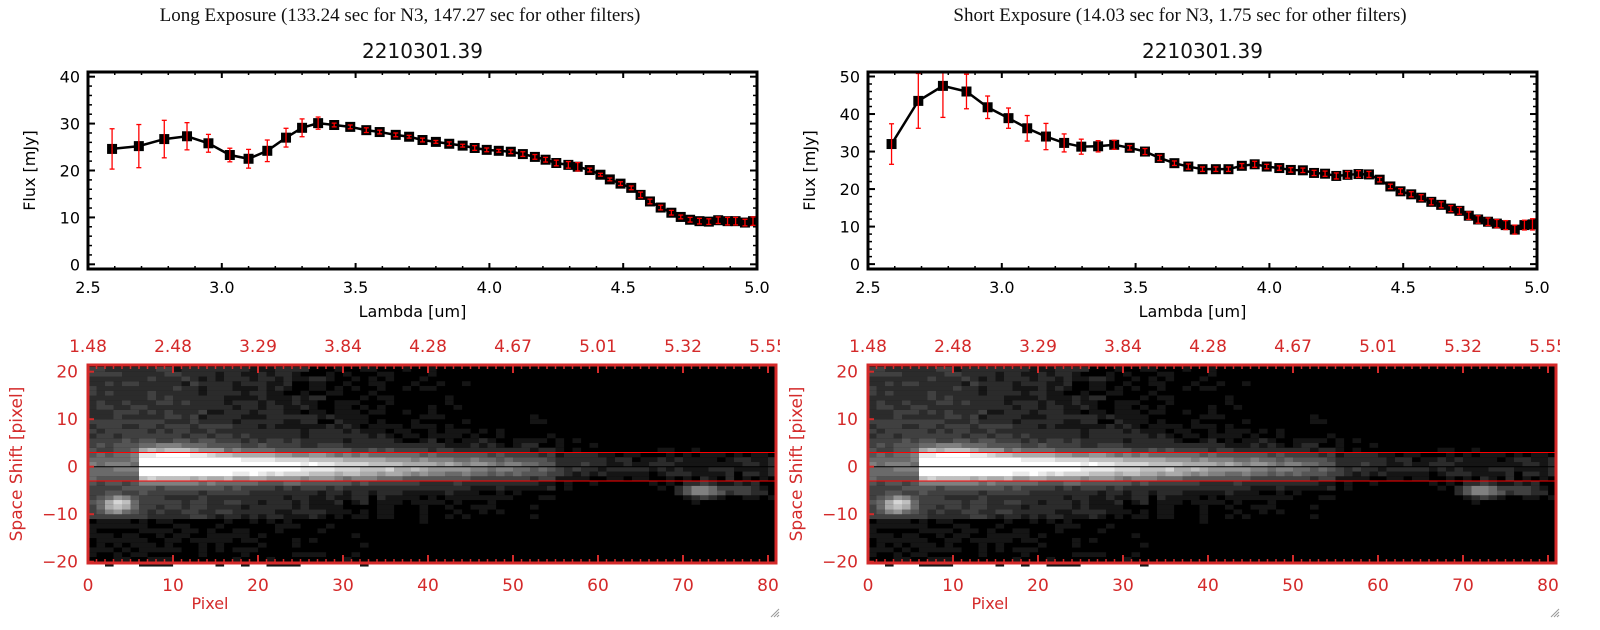 The height and width of the screenshot is (630, 1600). I want to click on x-tick-label: 70, so click(1463, 586).